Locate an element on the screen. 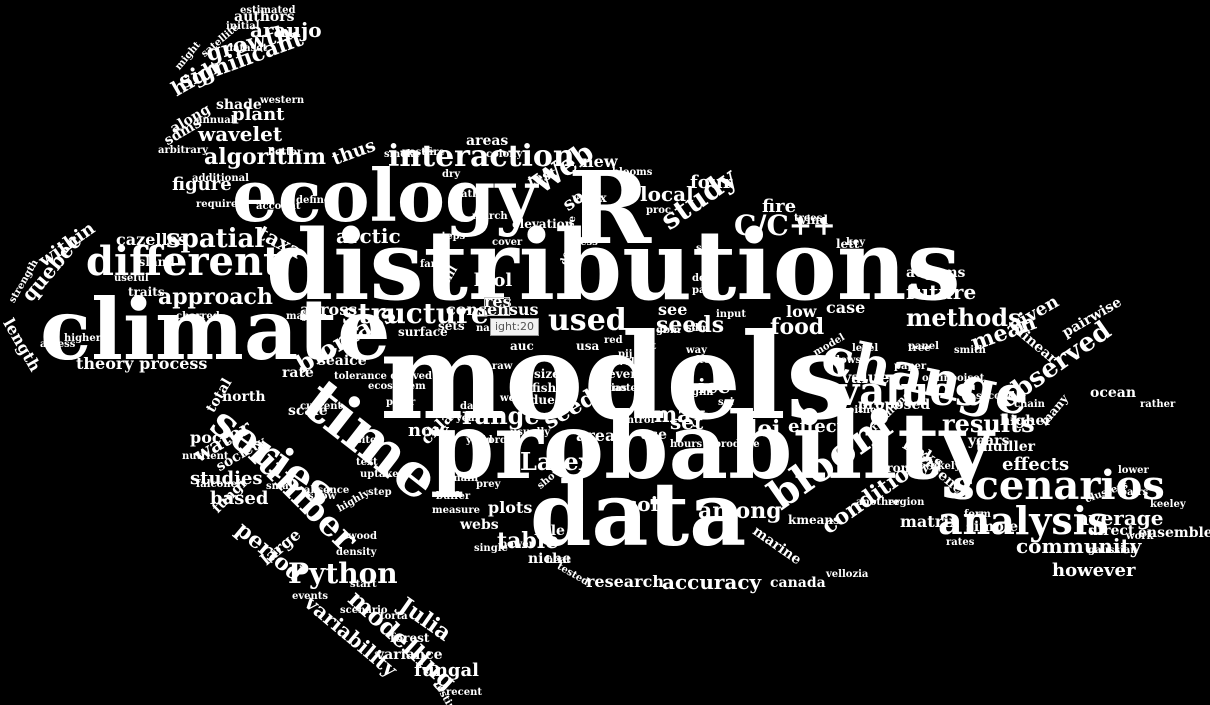 This screenshot has height=705, width=1210. word-soil: soil is located at coordinates (646, 504).